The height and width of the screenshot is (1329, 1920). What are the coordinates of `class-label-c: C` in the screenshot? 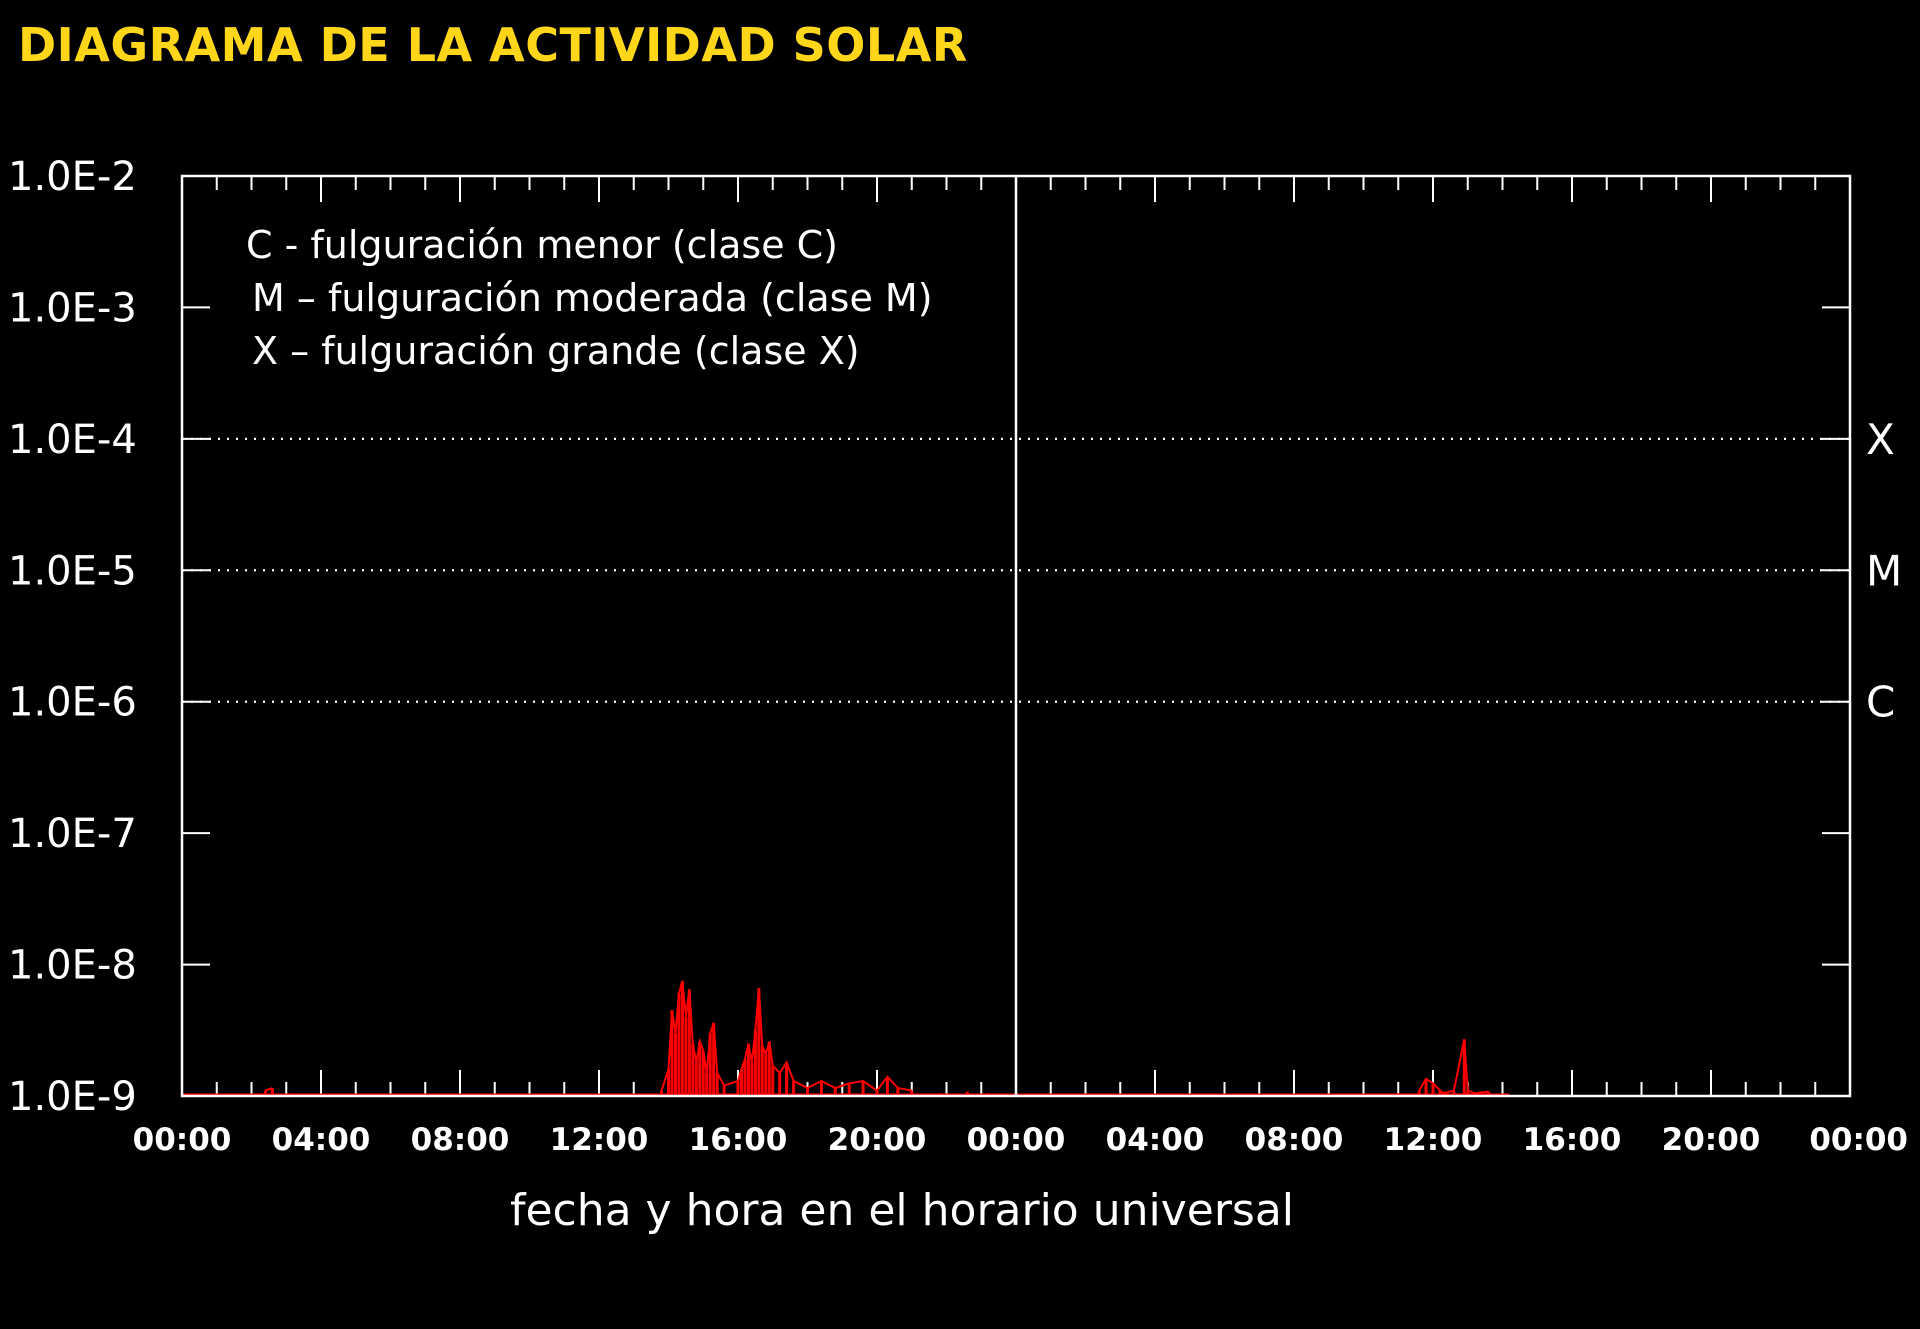 It's located at (1880, 702).